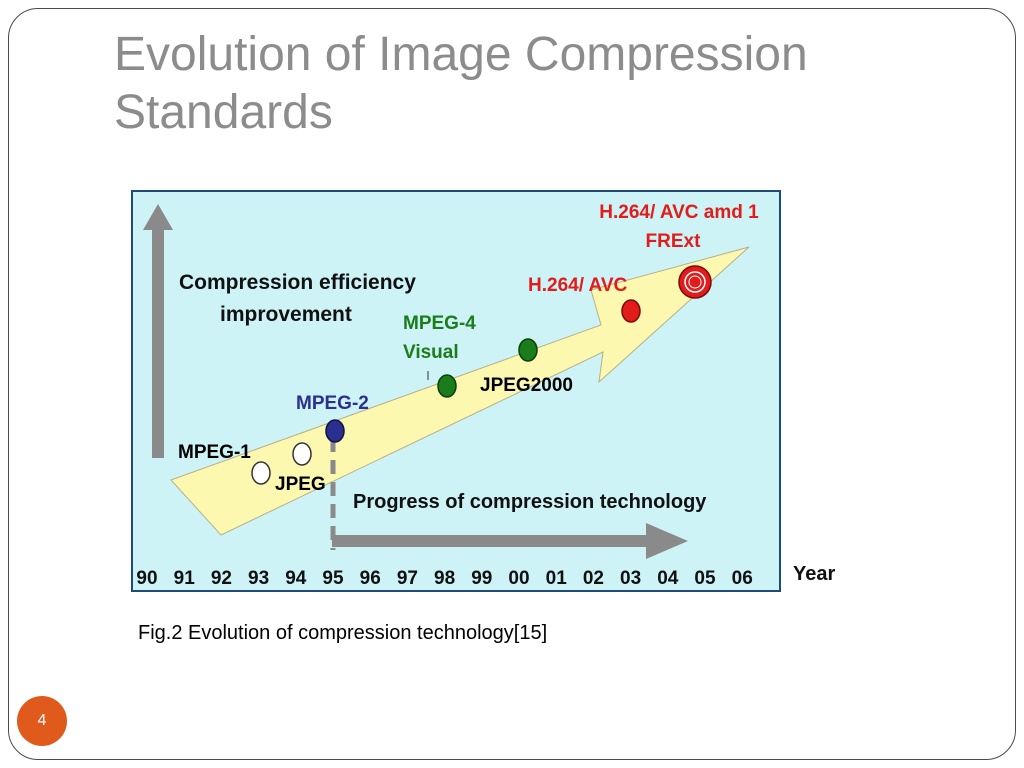 Image resolution: width=1024 pixels, height=768 pixels. I want to click on label-mpeg-4-line-1: MPEG-4, so click(439, 323).